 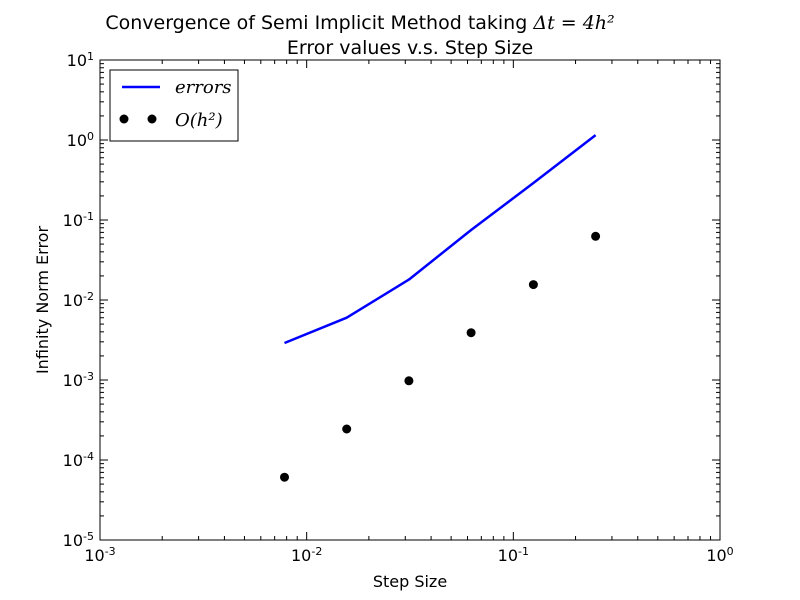 What do you see at coordinates (306, 555) in the screenshot?
I see `x-tick-label-1: 10⁻²` at bounding box center [306, 555].